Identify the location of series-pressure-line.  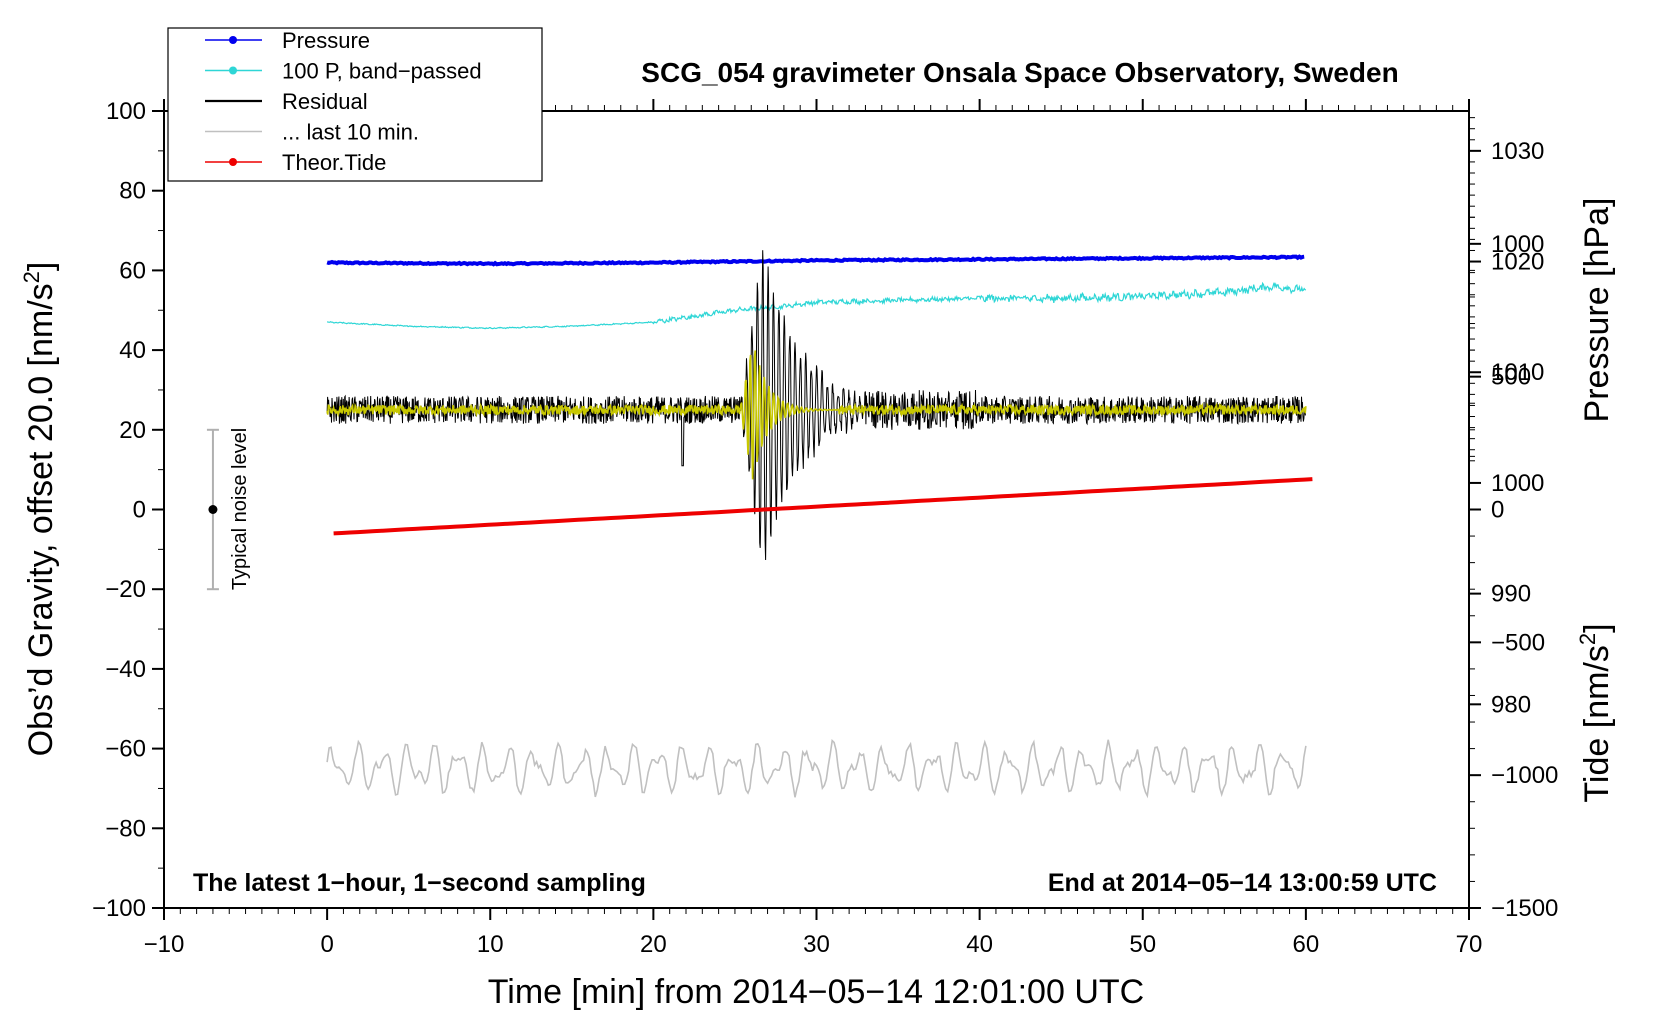
(815, 260).